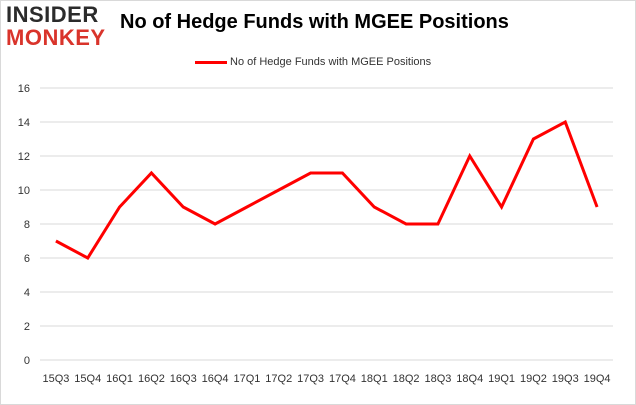  I want to click on y-tick-label: 16, so click(24, 89).